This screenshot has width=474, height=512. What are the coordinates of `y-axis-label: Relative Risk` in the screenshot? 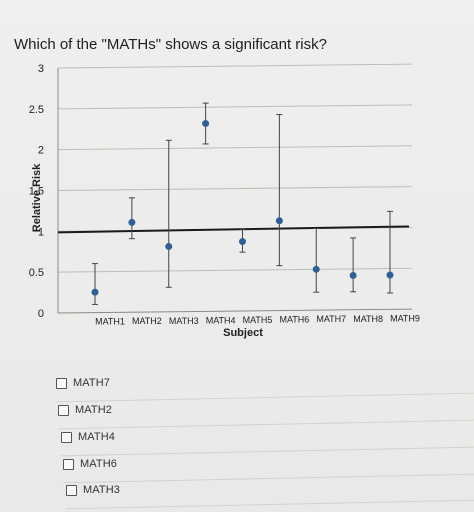 It's located at (37, 197).